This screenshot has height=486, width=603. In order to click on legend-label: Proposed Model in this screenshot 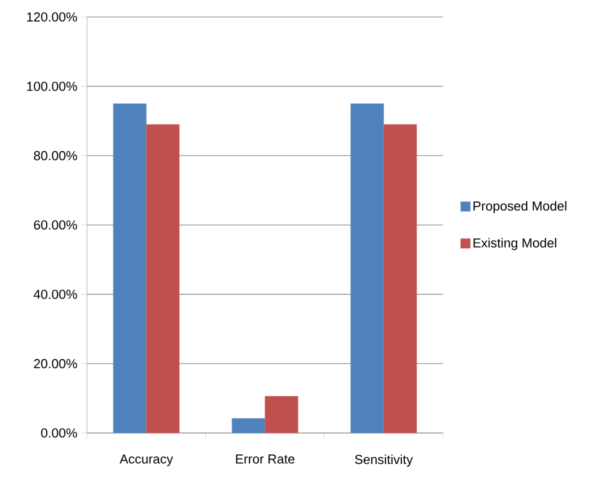, I will do `click(520, 207)`.